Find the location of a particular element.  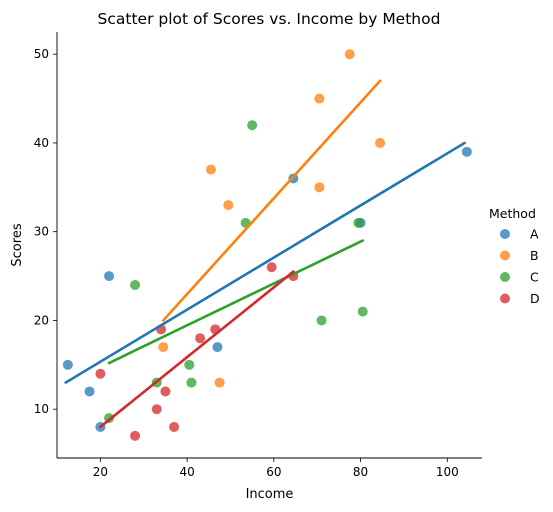

y-axis-ticks: 10 20 30 40 50 is located at coordinates (45, 231).